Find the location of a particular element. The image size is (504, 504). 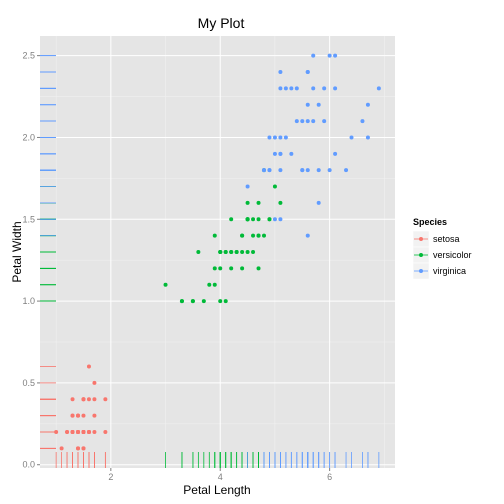

y-tick-label: 0.5 is located at coordinates (28, 383).